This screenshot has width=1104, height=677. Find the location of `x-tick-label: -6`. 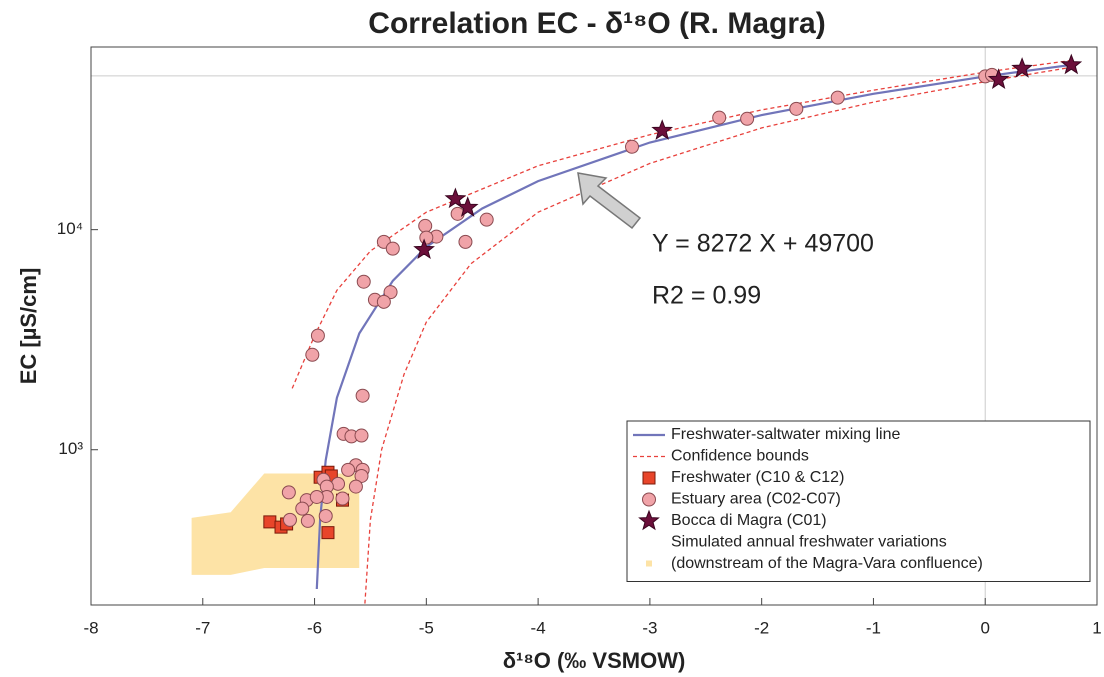

x-tick-label: -6 is located at coordinates (314, 627).